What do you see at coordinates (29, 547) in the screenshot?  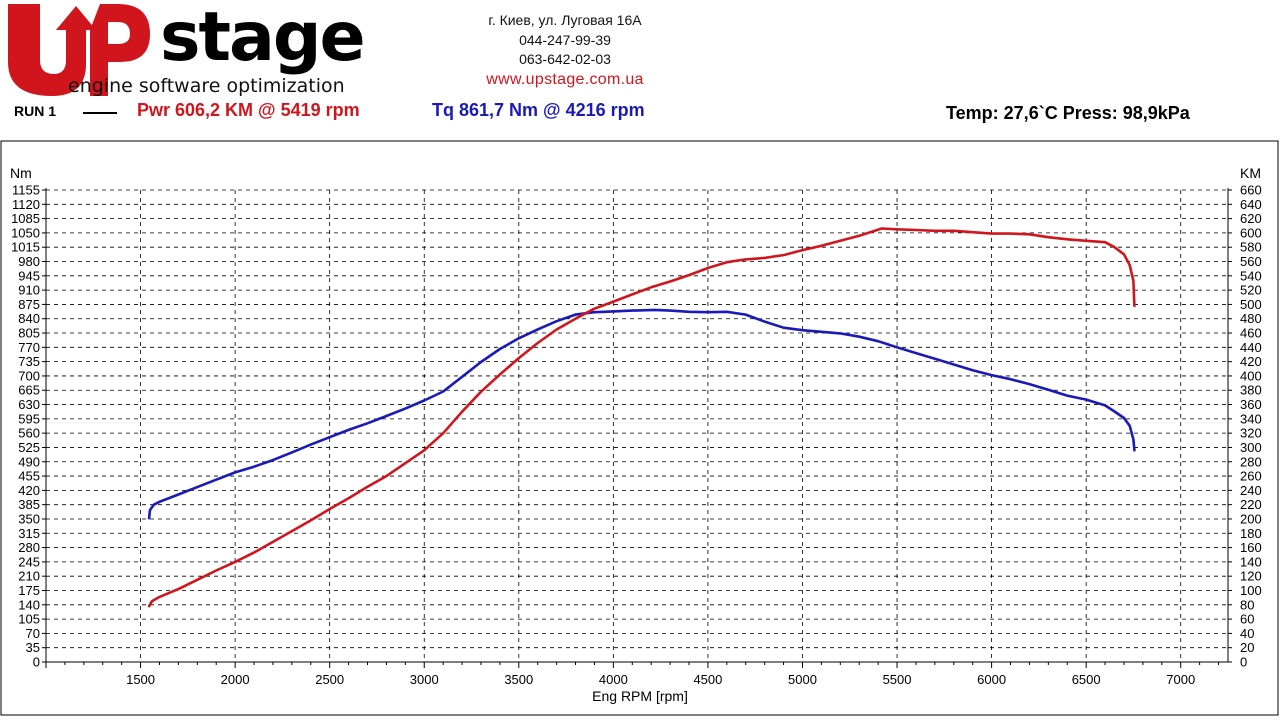 I see `y-left-tick-label: 280` at bounding box center [29, 547].